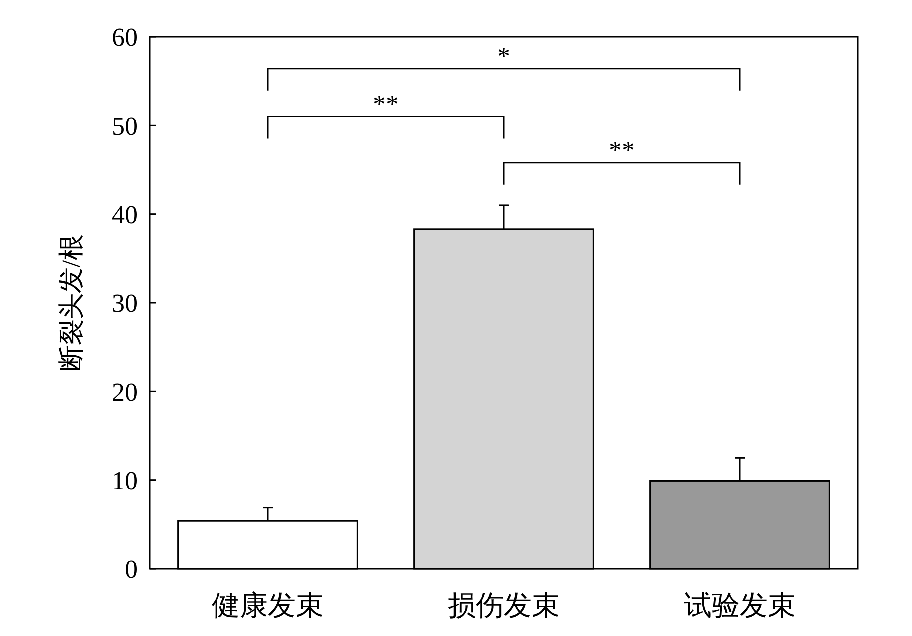 This screenshot has width=912, height=636. What do you see at coordinates (125, 37) in the screenshot?
I see `y-tick-label: 60` at bounding box center [125, 37].